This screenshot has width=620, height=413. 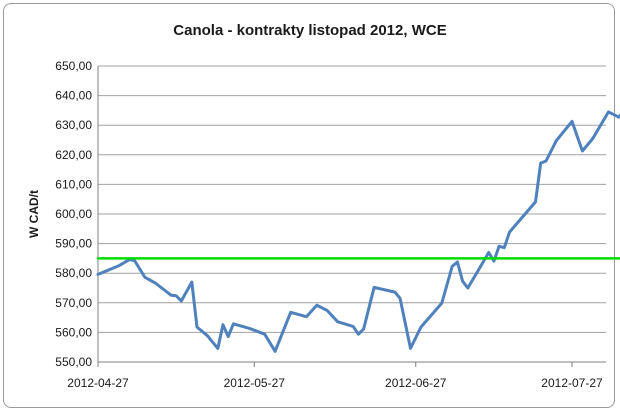 What do you see at coordinates (416, 383) in the screenshot?
I see `x-tick-label: 2012-06-27` at bounding box center [416, 383].